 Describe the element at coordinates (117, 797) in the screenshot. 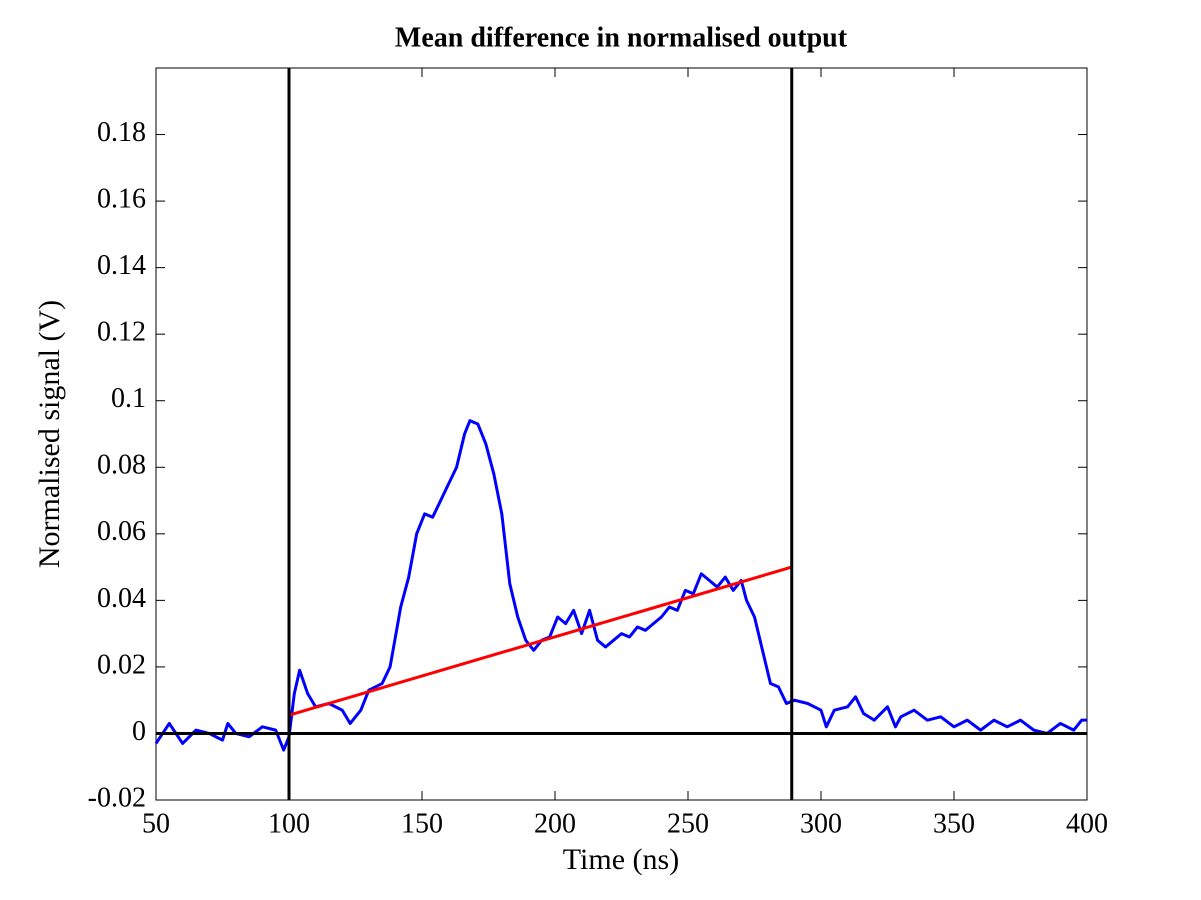

I see `y-tick-label: -0.02` at that location.